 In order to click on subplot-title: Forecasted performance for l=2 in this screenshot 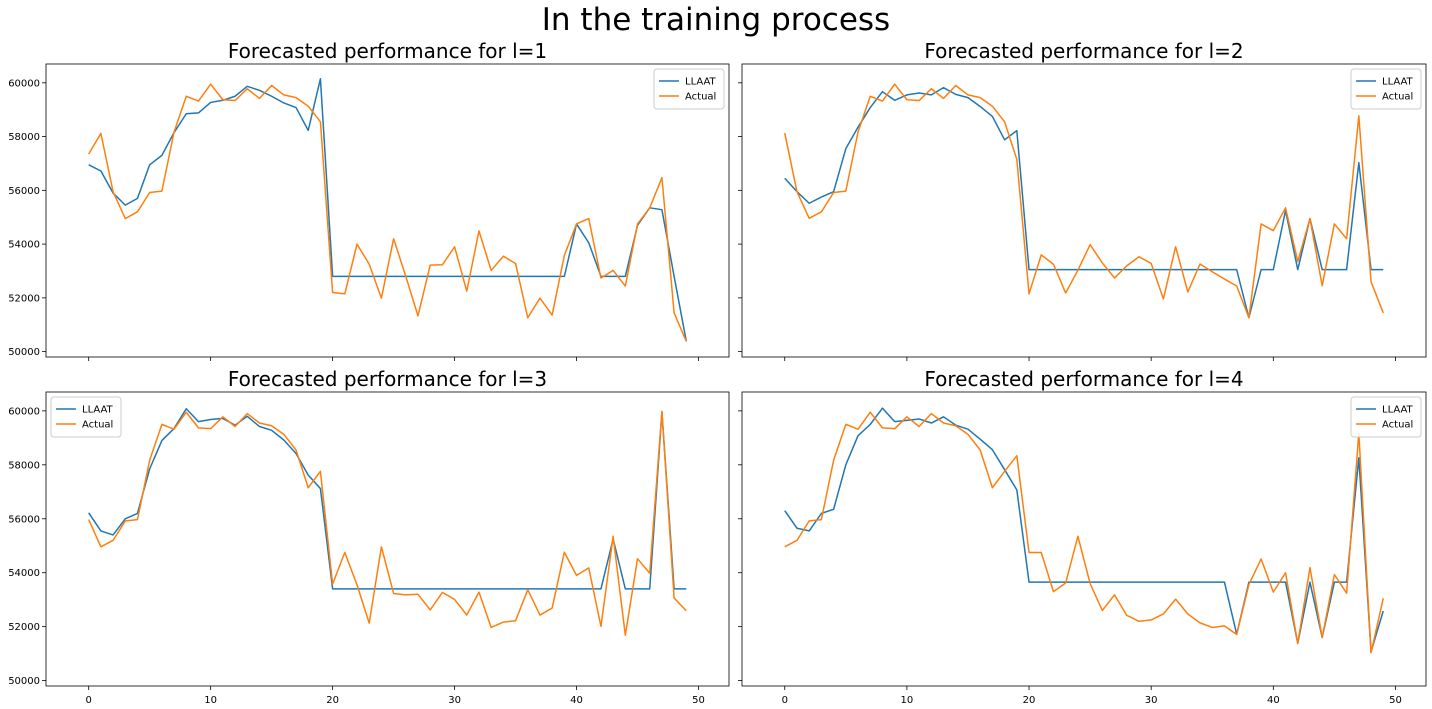, I will do `click(1083, 51)`.